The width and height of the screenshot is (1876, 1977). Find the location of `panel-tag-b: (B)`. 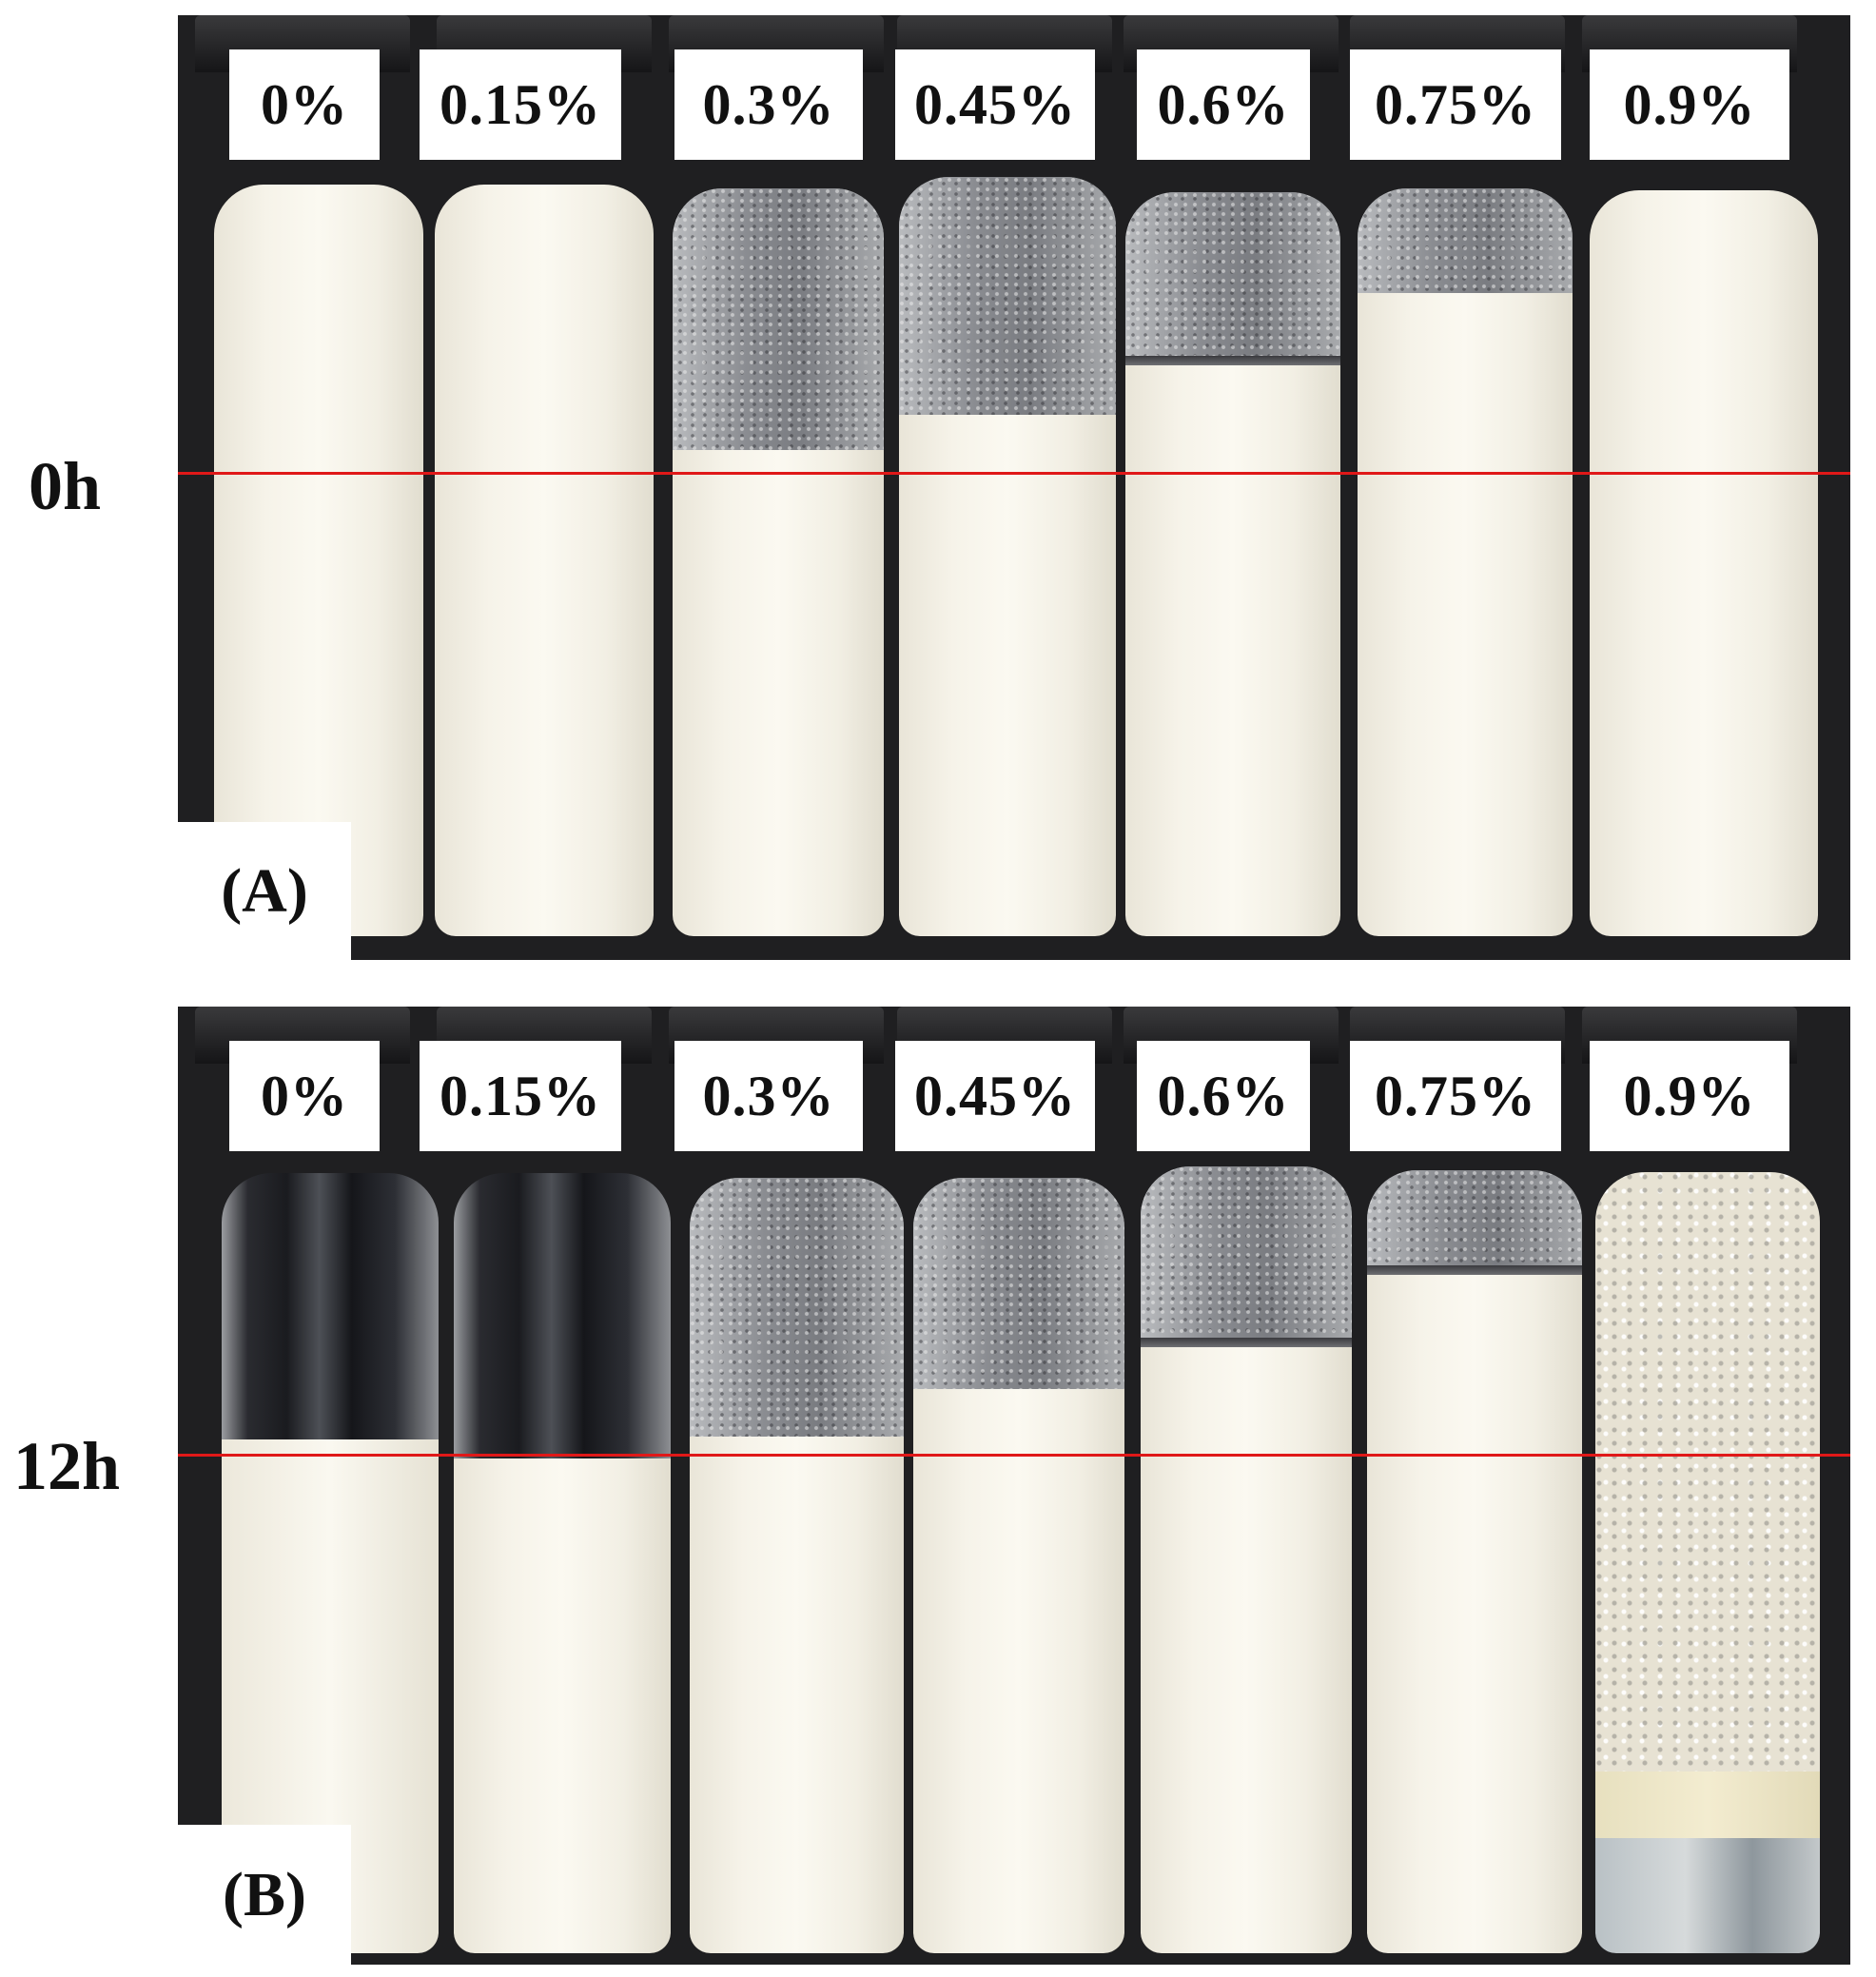

panel-tag-b: (B) is located at coordinates (264, 1895).